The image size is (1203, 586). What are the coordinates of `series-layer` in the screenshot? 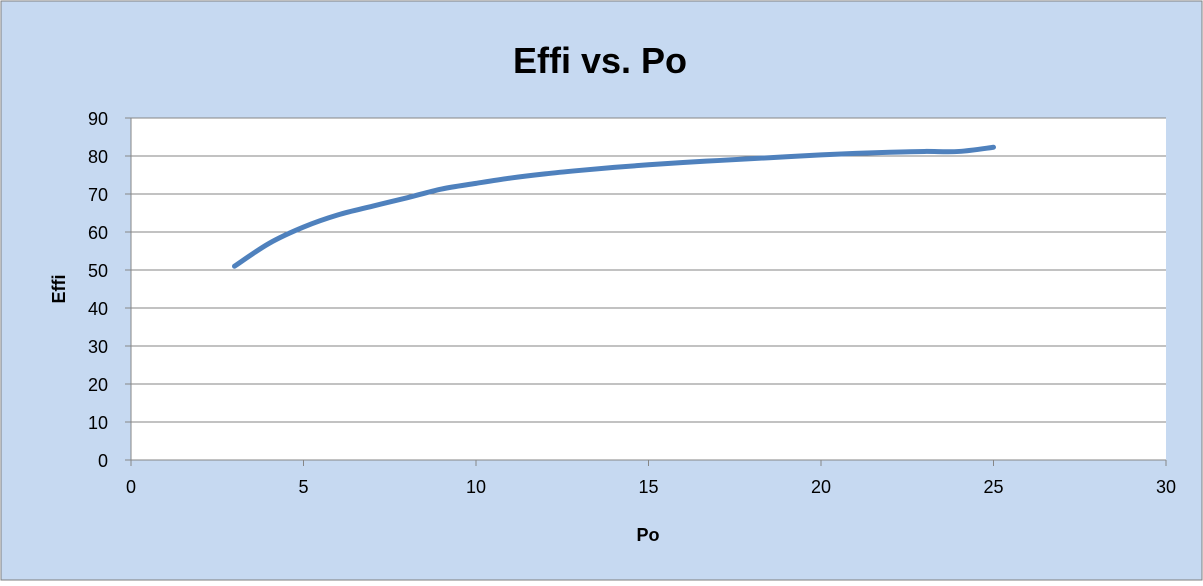 It's located at (614, 206).